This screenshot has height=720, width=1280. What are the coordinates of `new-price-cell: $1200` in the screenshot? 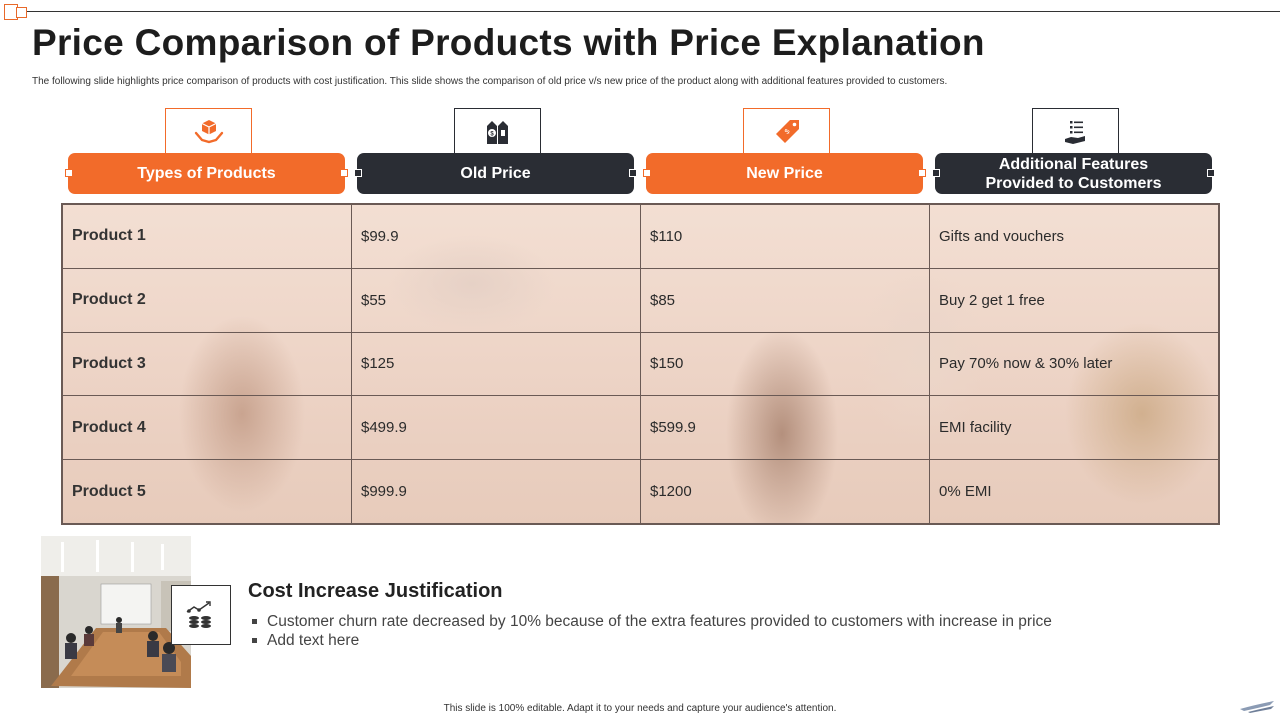 It's located at (785, 491).